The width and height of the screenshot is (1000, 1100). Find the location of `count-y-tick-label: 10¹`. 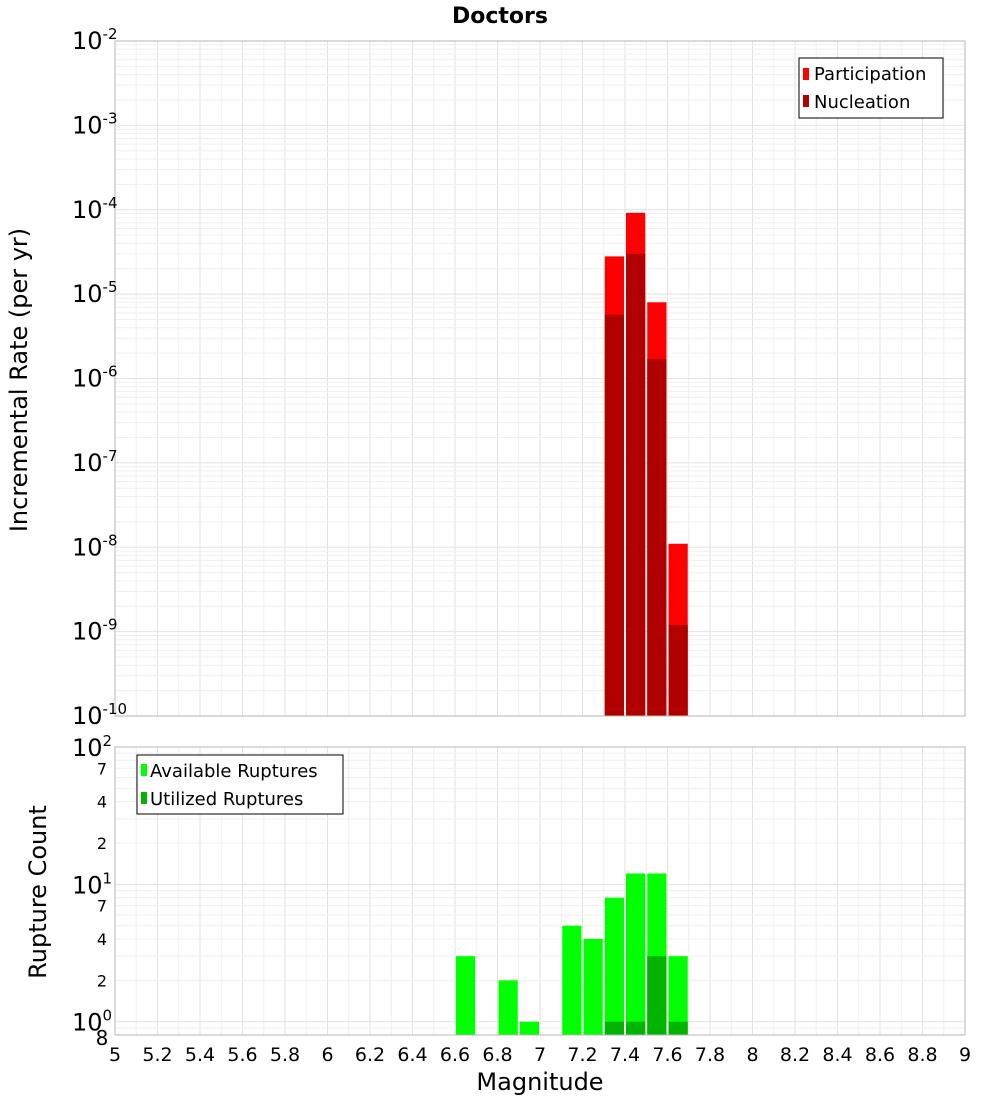

count-y-tick-label: 10¹ is located at coordinates (92, 884).